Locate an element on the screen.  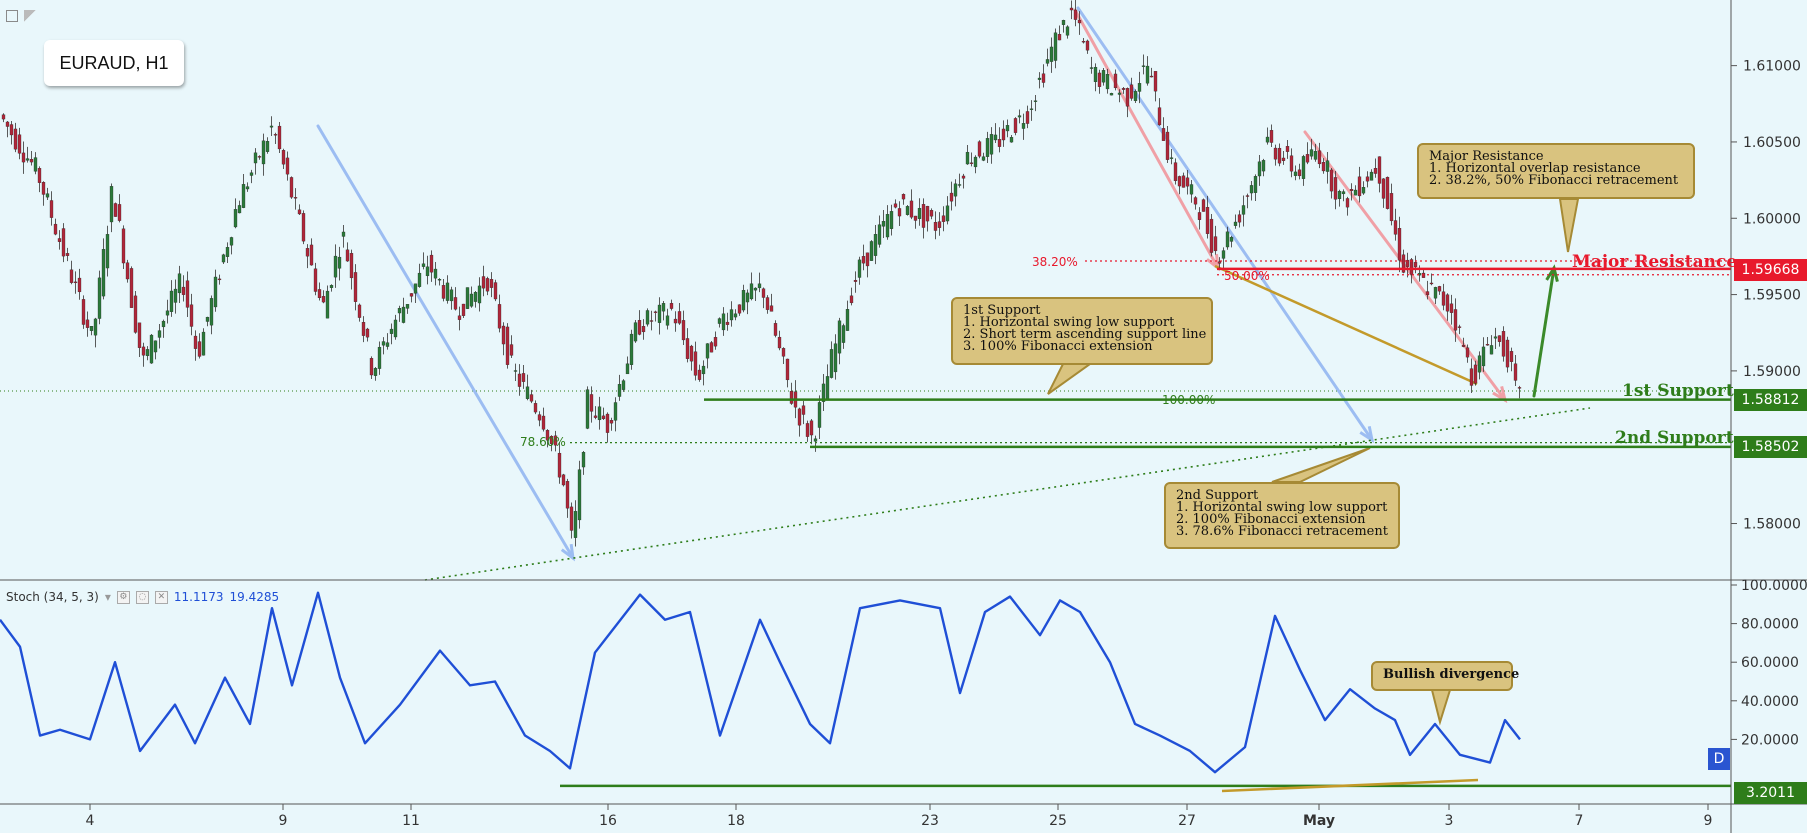
blue-projection-arrow-head is located at coordinates (1367, 434).